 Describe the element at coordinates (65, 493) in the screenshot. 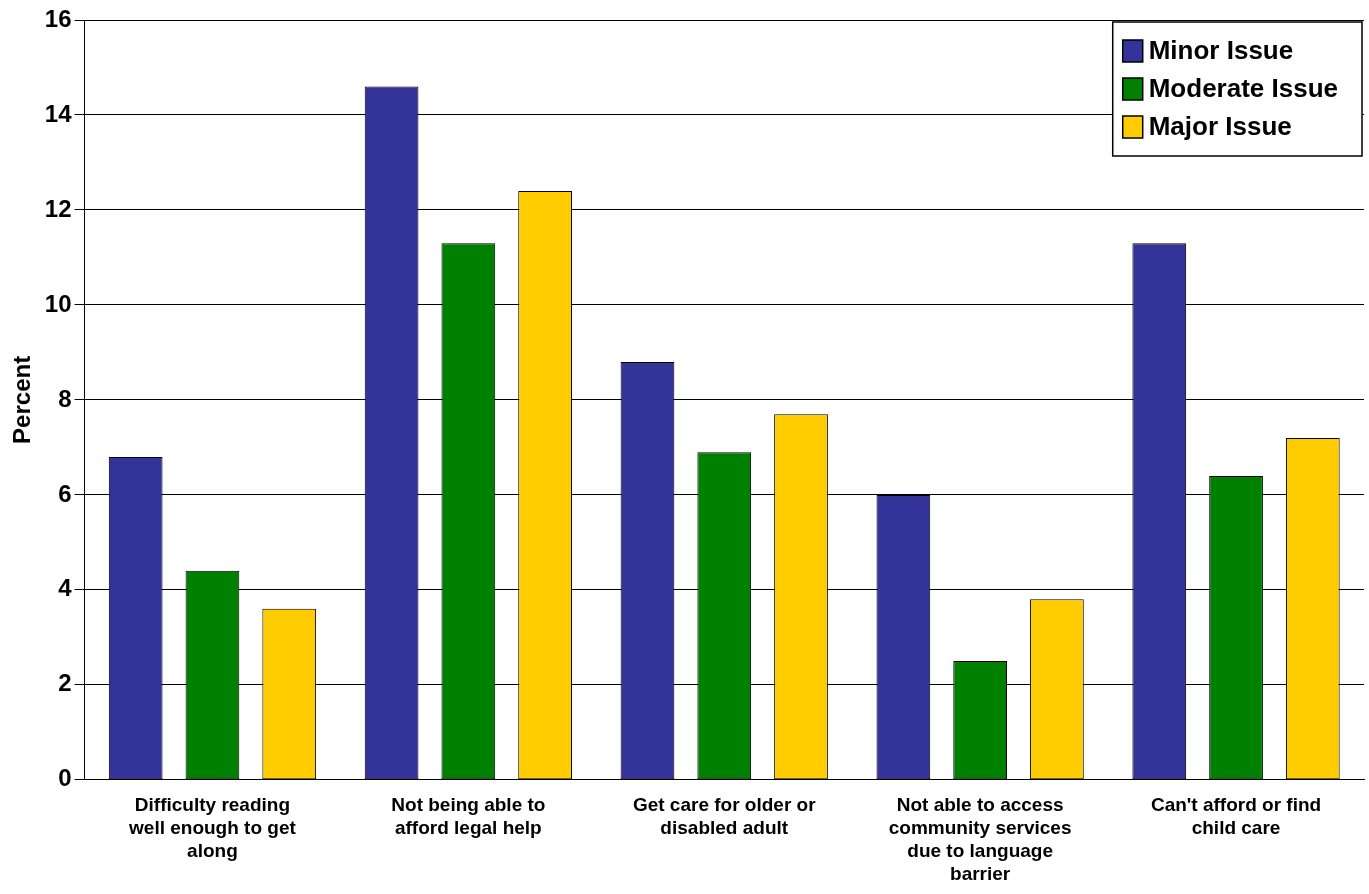

I see `y-tick-label: 6` at that location.